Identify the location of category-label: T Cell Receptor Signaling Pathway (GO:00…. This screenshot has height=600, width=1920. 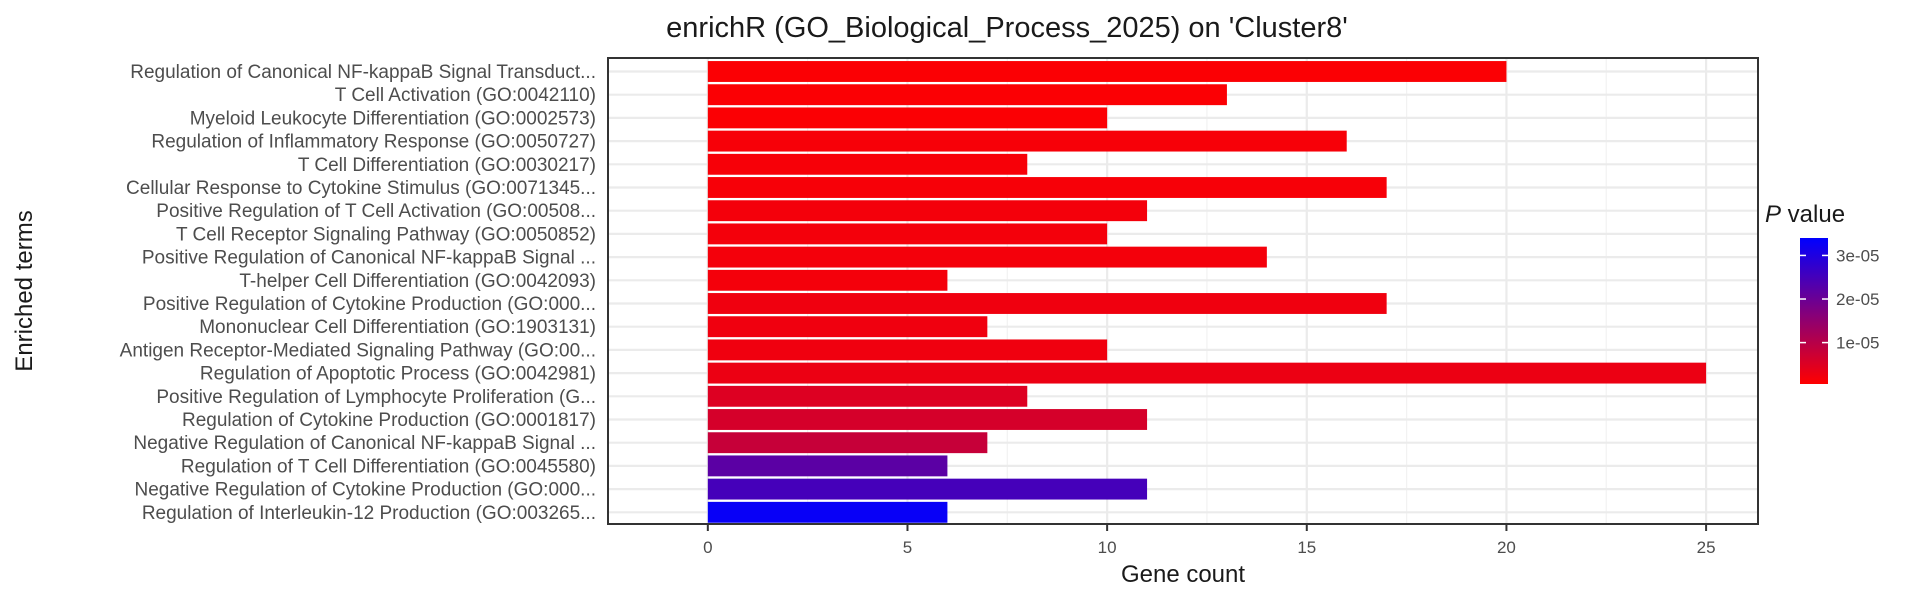
(386, 234).